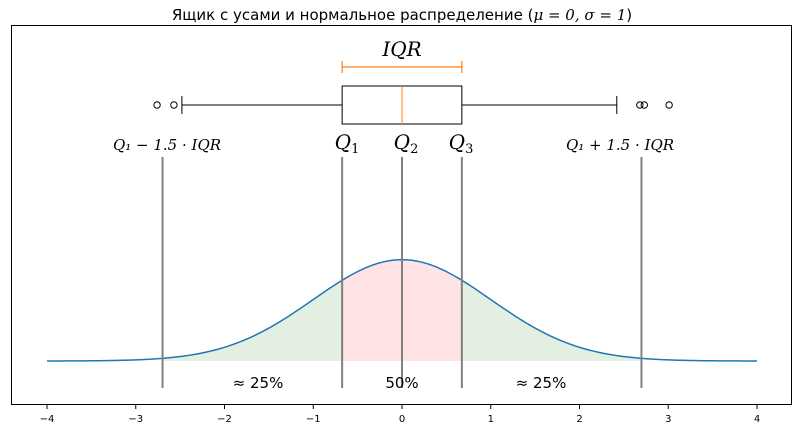 Image resolution: width=794 pixels, height=429 pixels. Describe the element at coordinates (135, 419) in the screenshot. I see `x-tick-label: −3` at that location.